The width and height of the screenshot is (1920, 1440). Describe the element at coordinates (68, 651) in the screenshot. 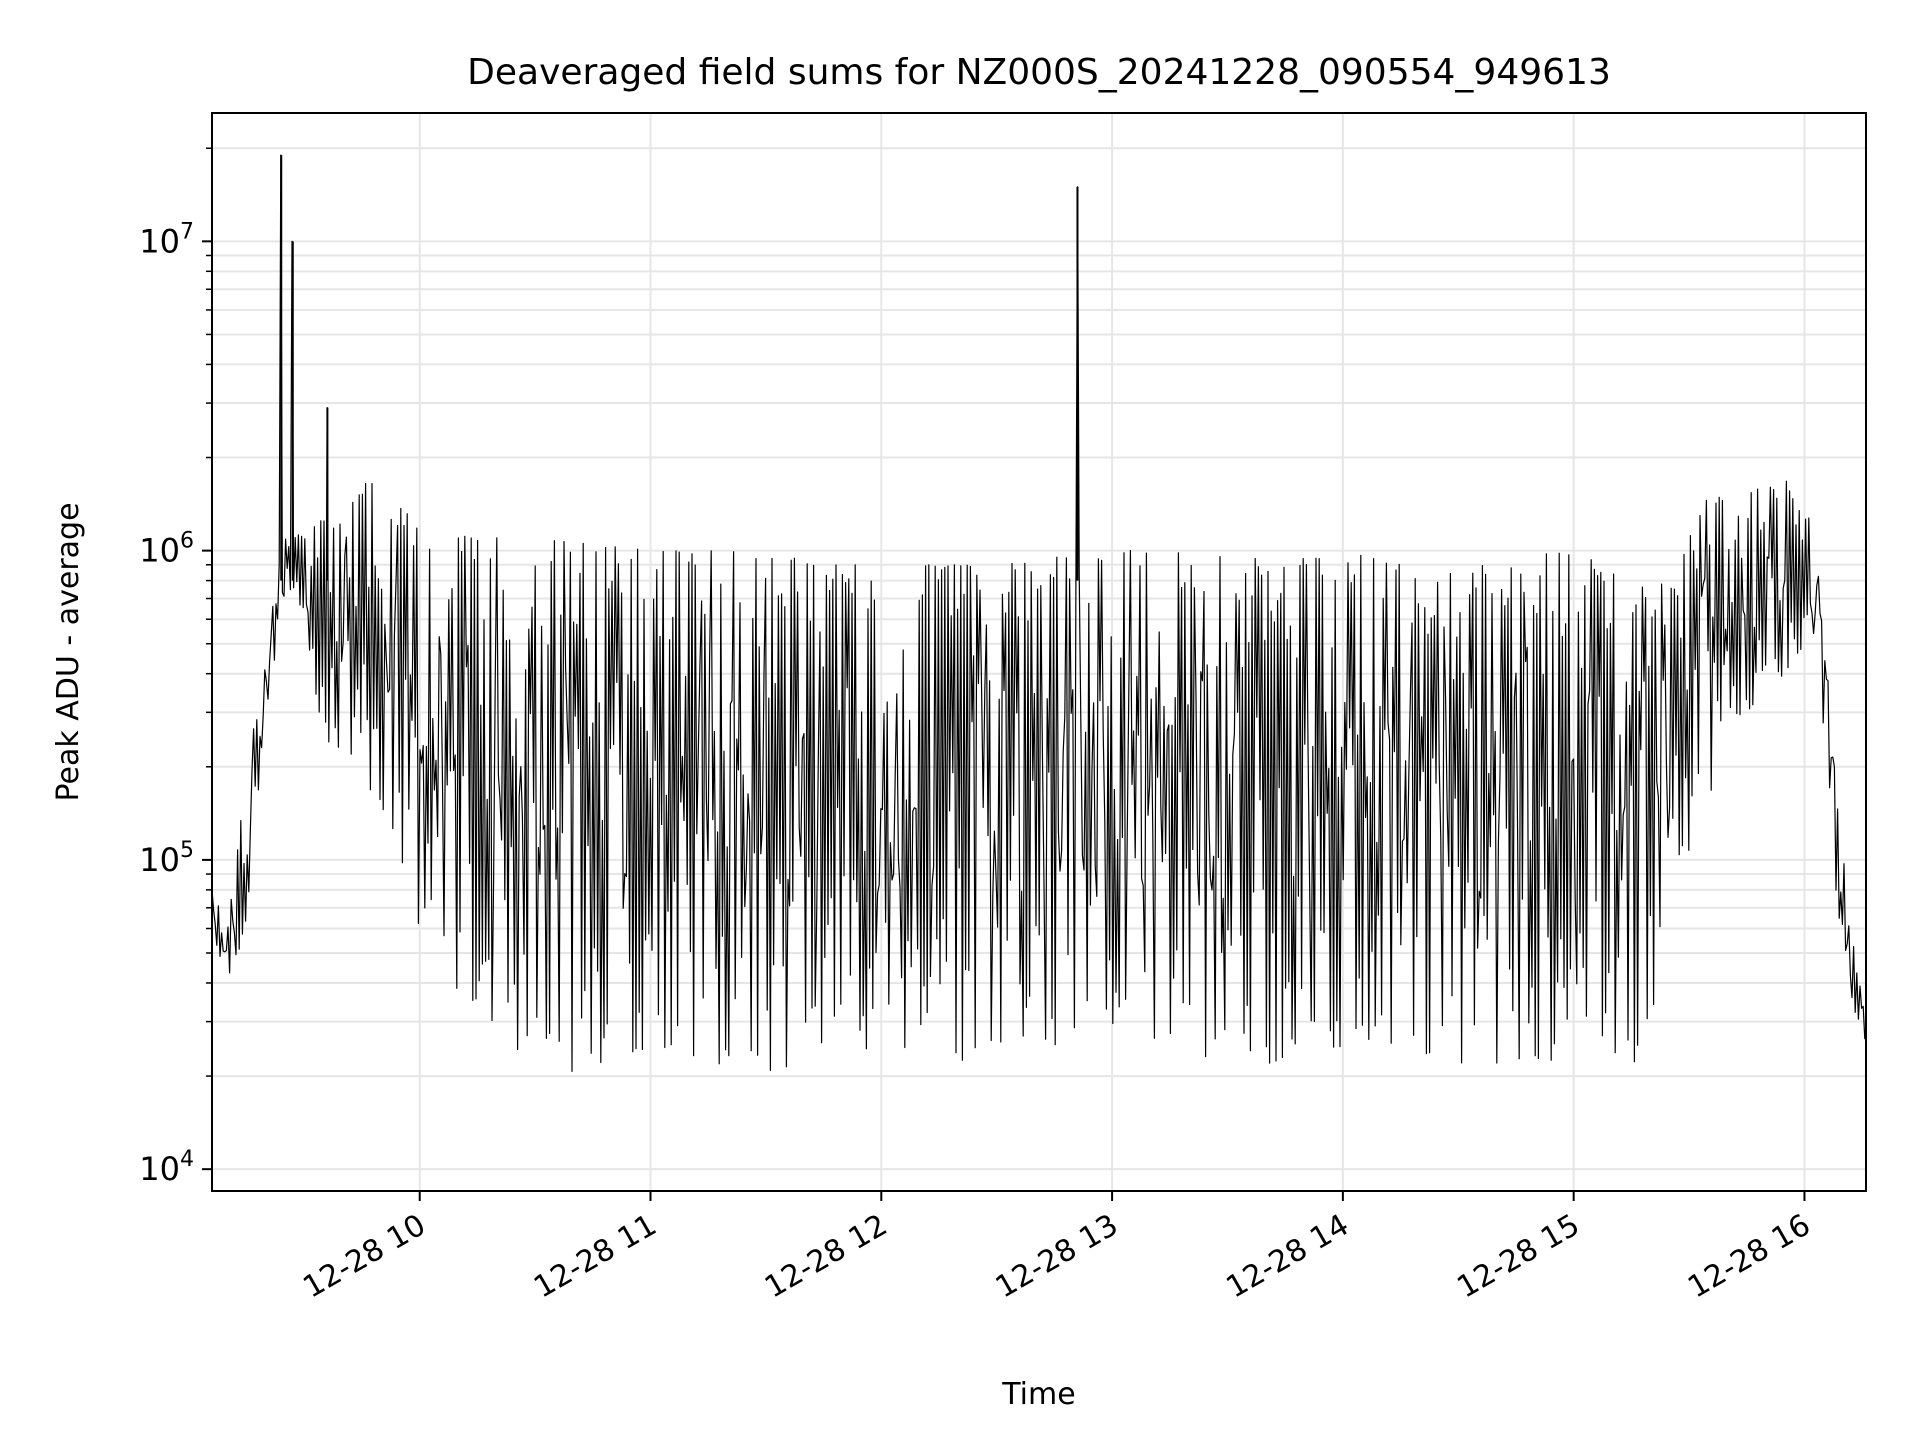

I see `y-axis-label: Peak ADU - average` at that location.